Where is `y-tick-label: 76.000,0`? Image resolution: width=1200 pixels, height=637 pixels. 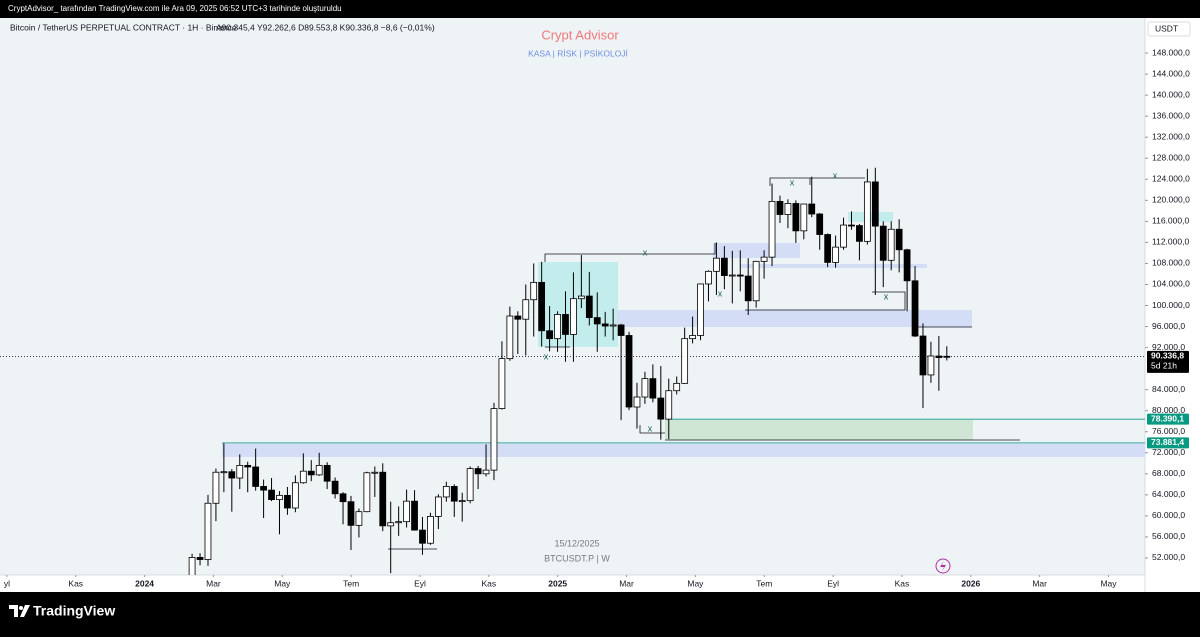
y-tick-label: 76.000,0 is located at coordinates (1168, 431).